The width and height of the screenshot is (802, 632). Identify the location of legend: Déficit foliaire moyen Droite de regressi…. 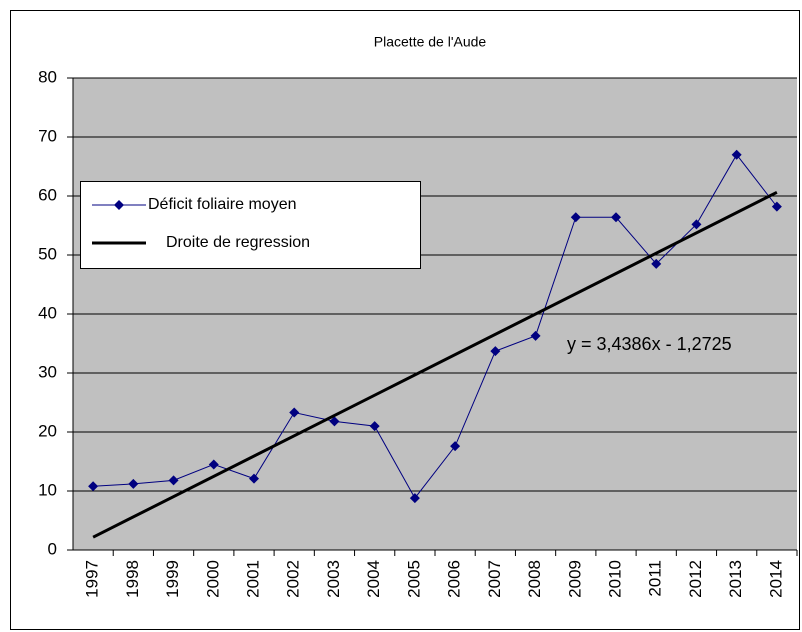
(250, 225).